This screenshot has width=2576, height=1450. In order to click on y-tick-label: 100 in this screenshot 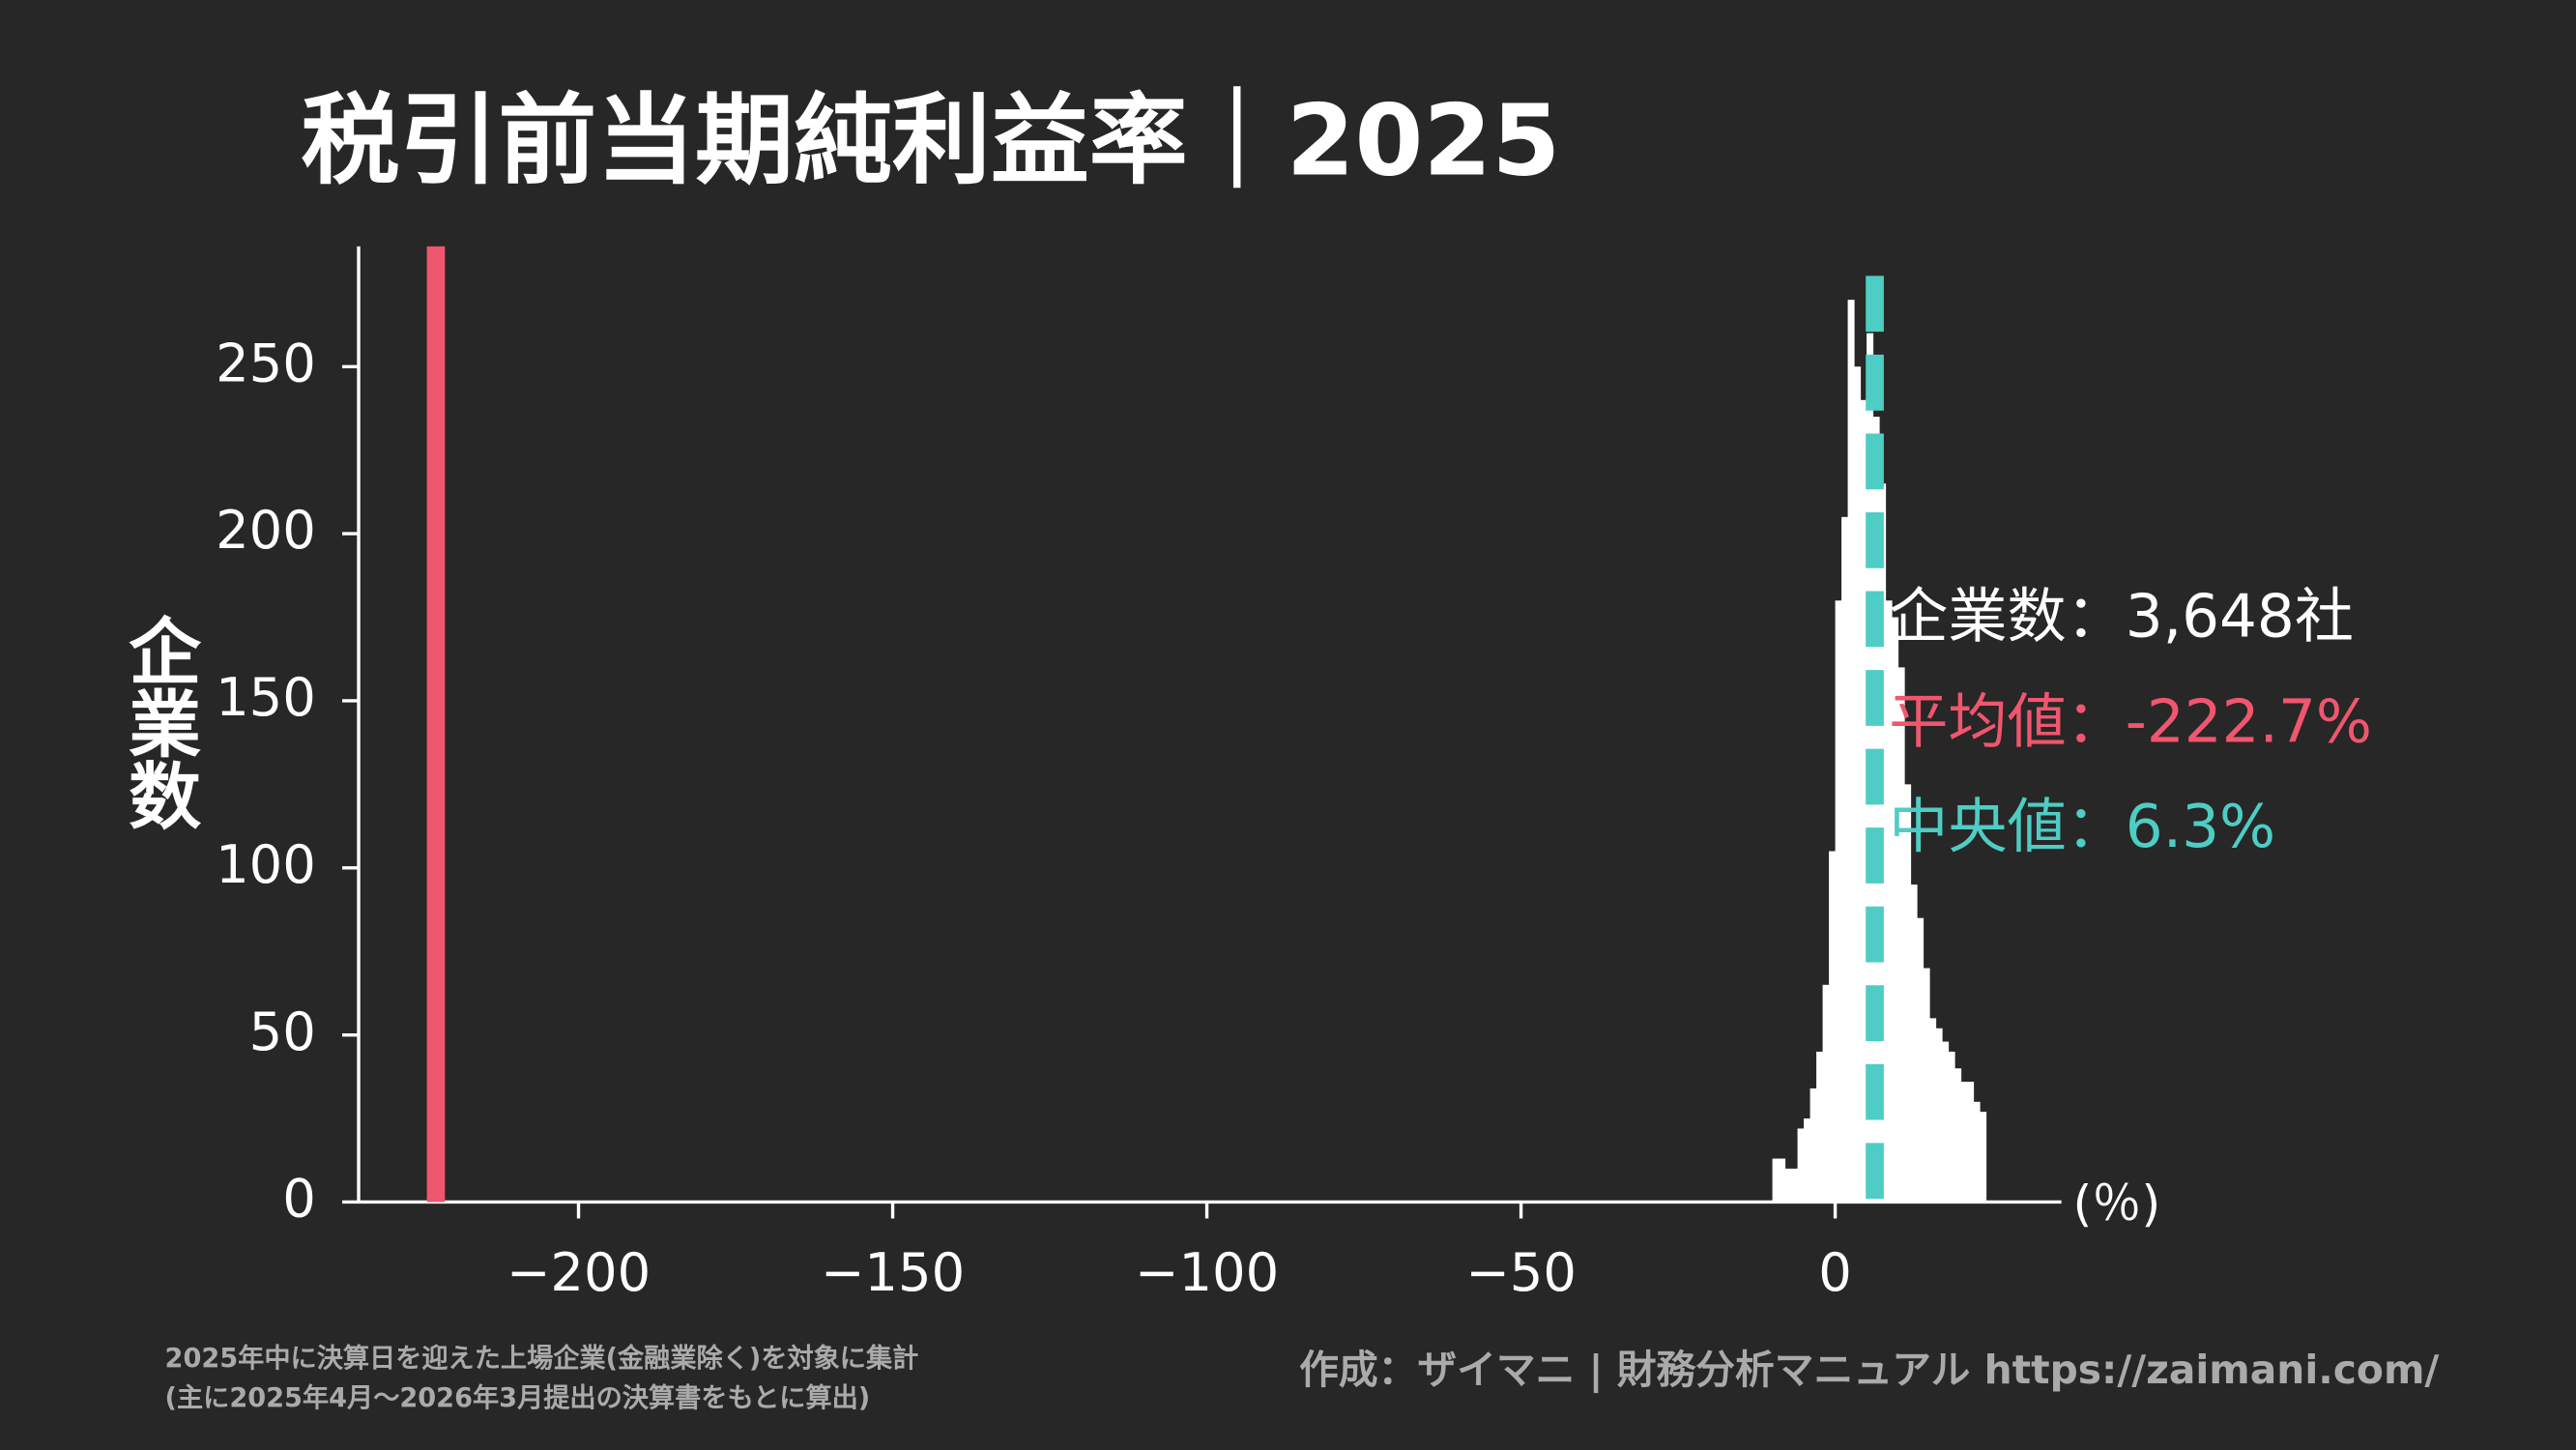, I will do `click(266, 865)`.